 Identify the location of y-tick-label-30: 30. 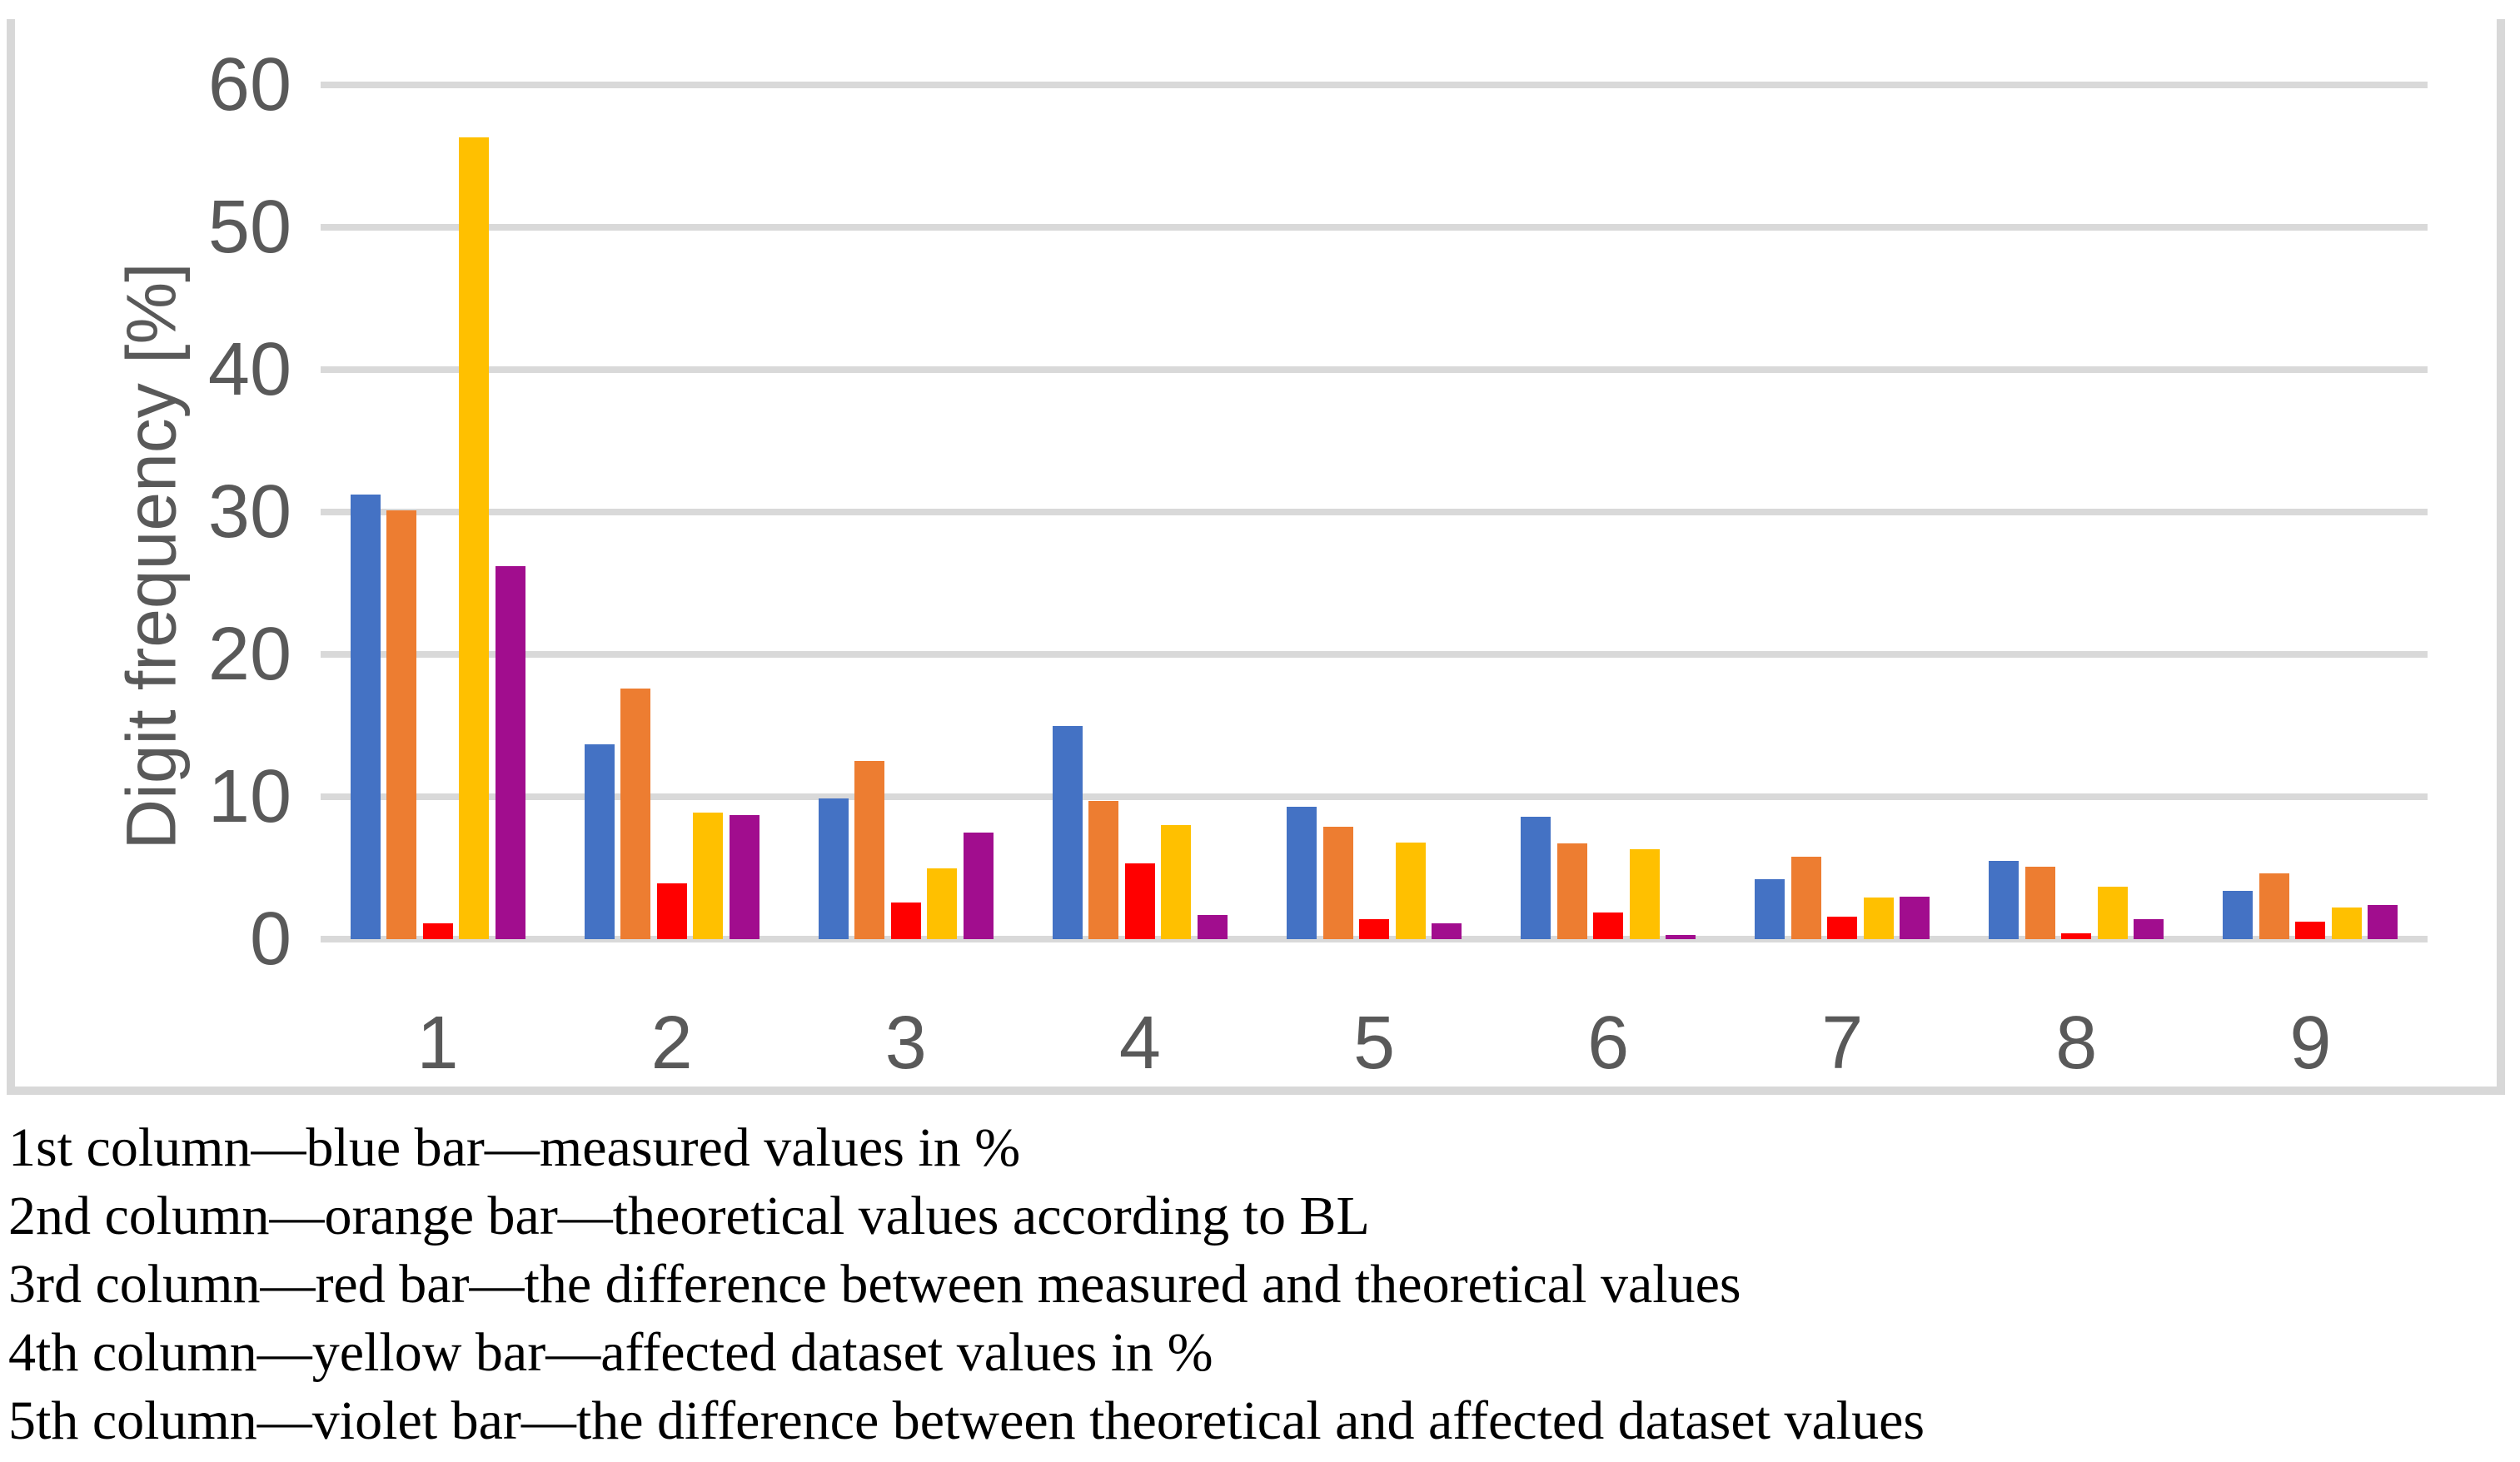
(249, 512).